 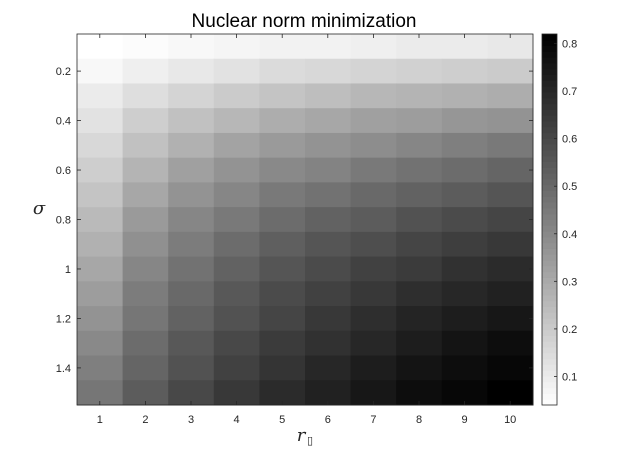 I want to click on x-tick-label: 8, so click(x=419, y=420).